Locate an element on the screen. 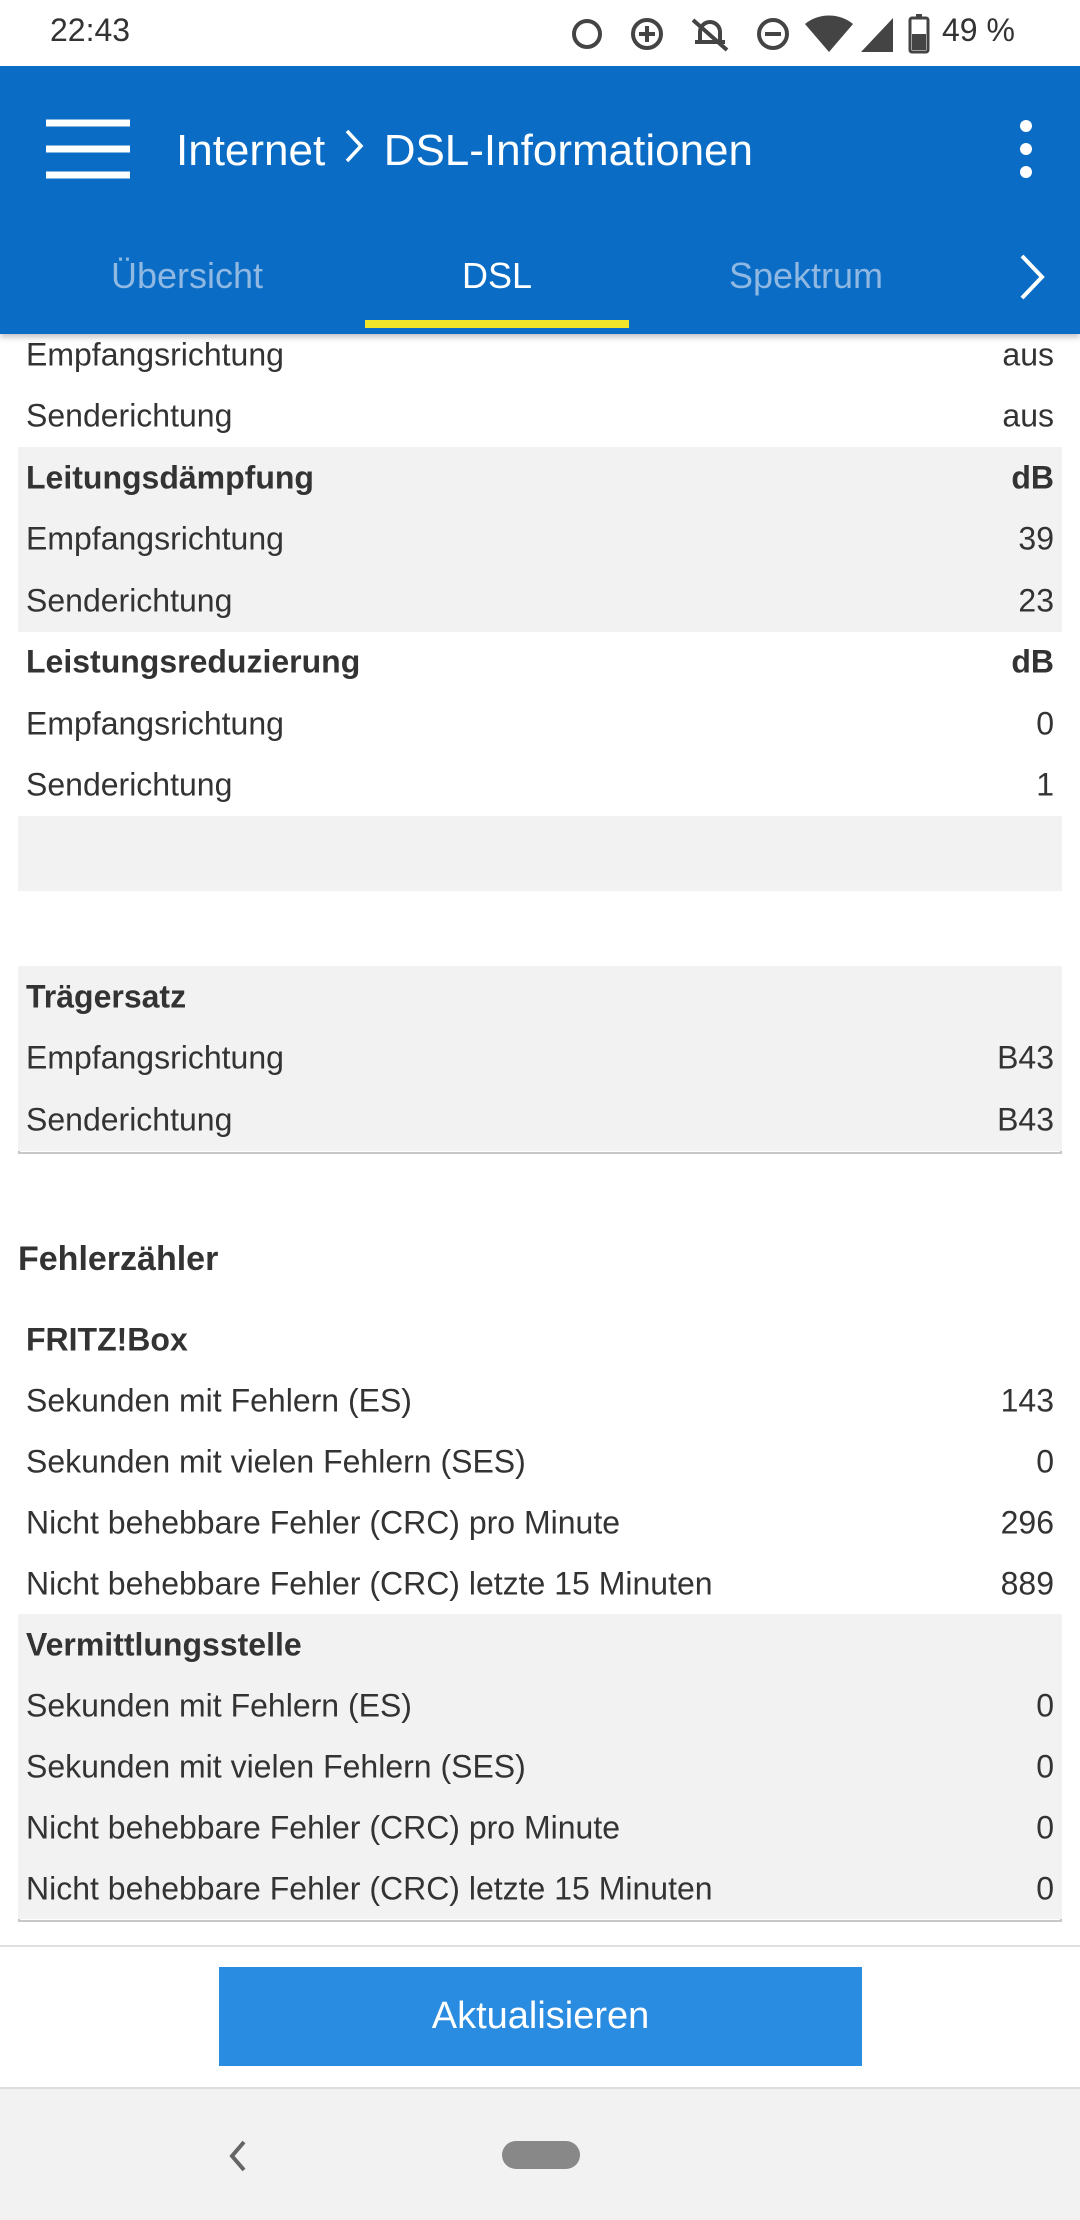  battery-icon is located at coordinates (919, 34).